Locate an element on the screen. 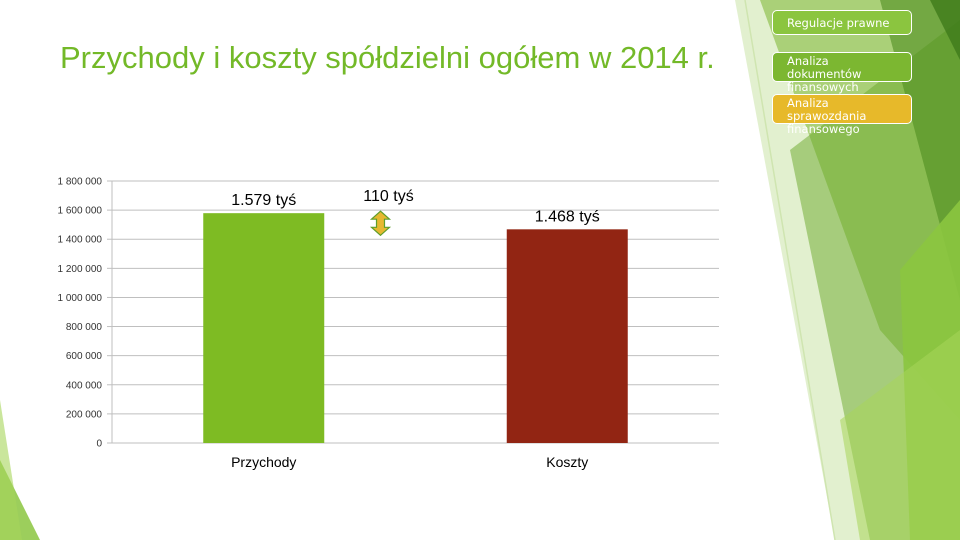 This screenshot has height=540, width=960. difference-label: 110 tyś is located at coordinates (388, 196).